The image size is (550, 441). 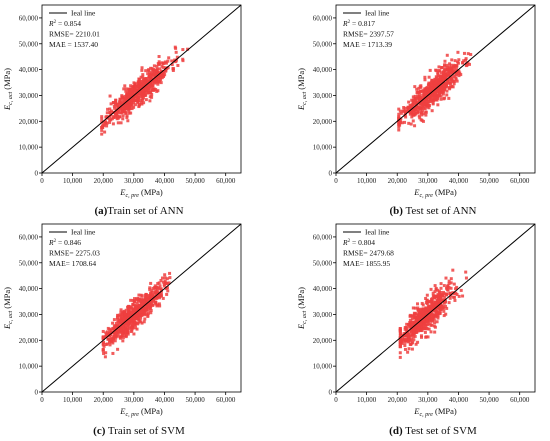 I want to click on panel-caption-text: Train set of SVM, so click(x=145, y=431).